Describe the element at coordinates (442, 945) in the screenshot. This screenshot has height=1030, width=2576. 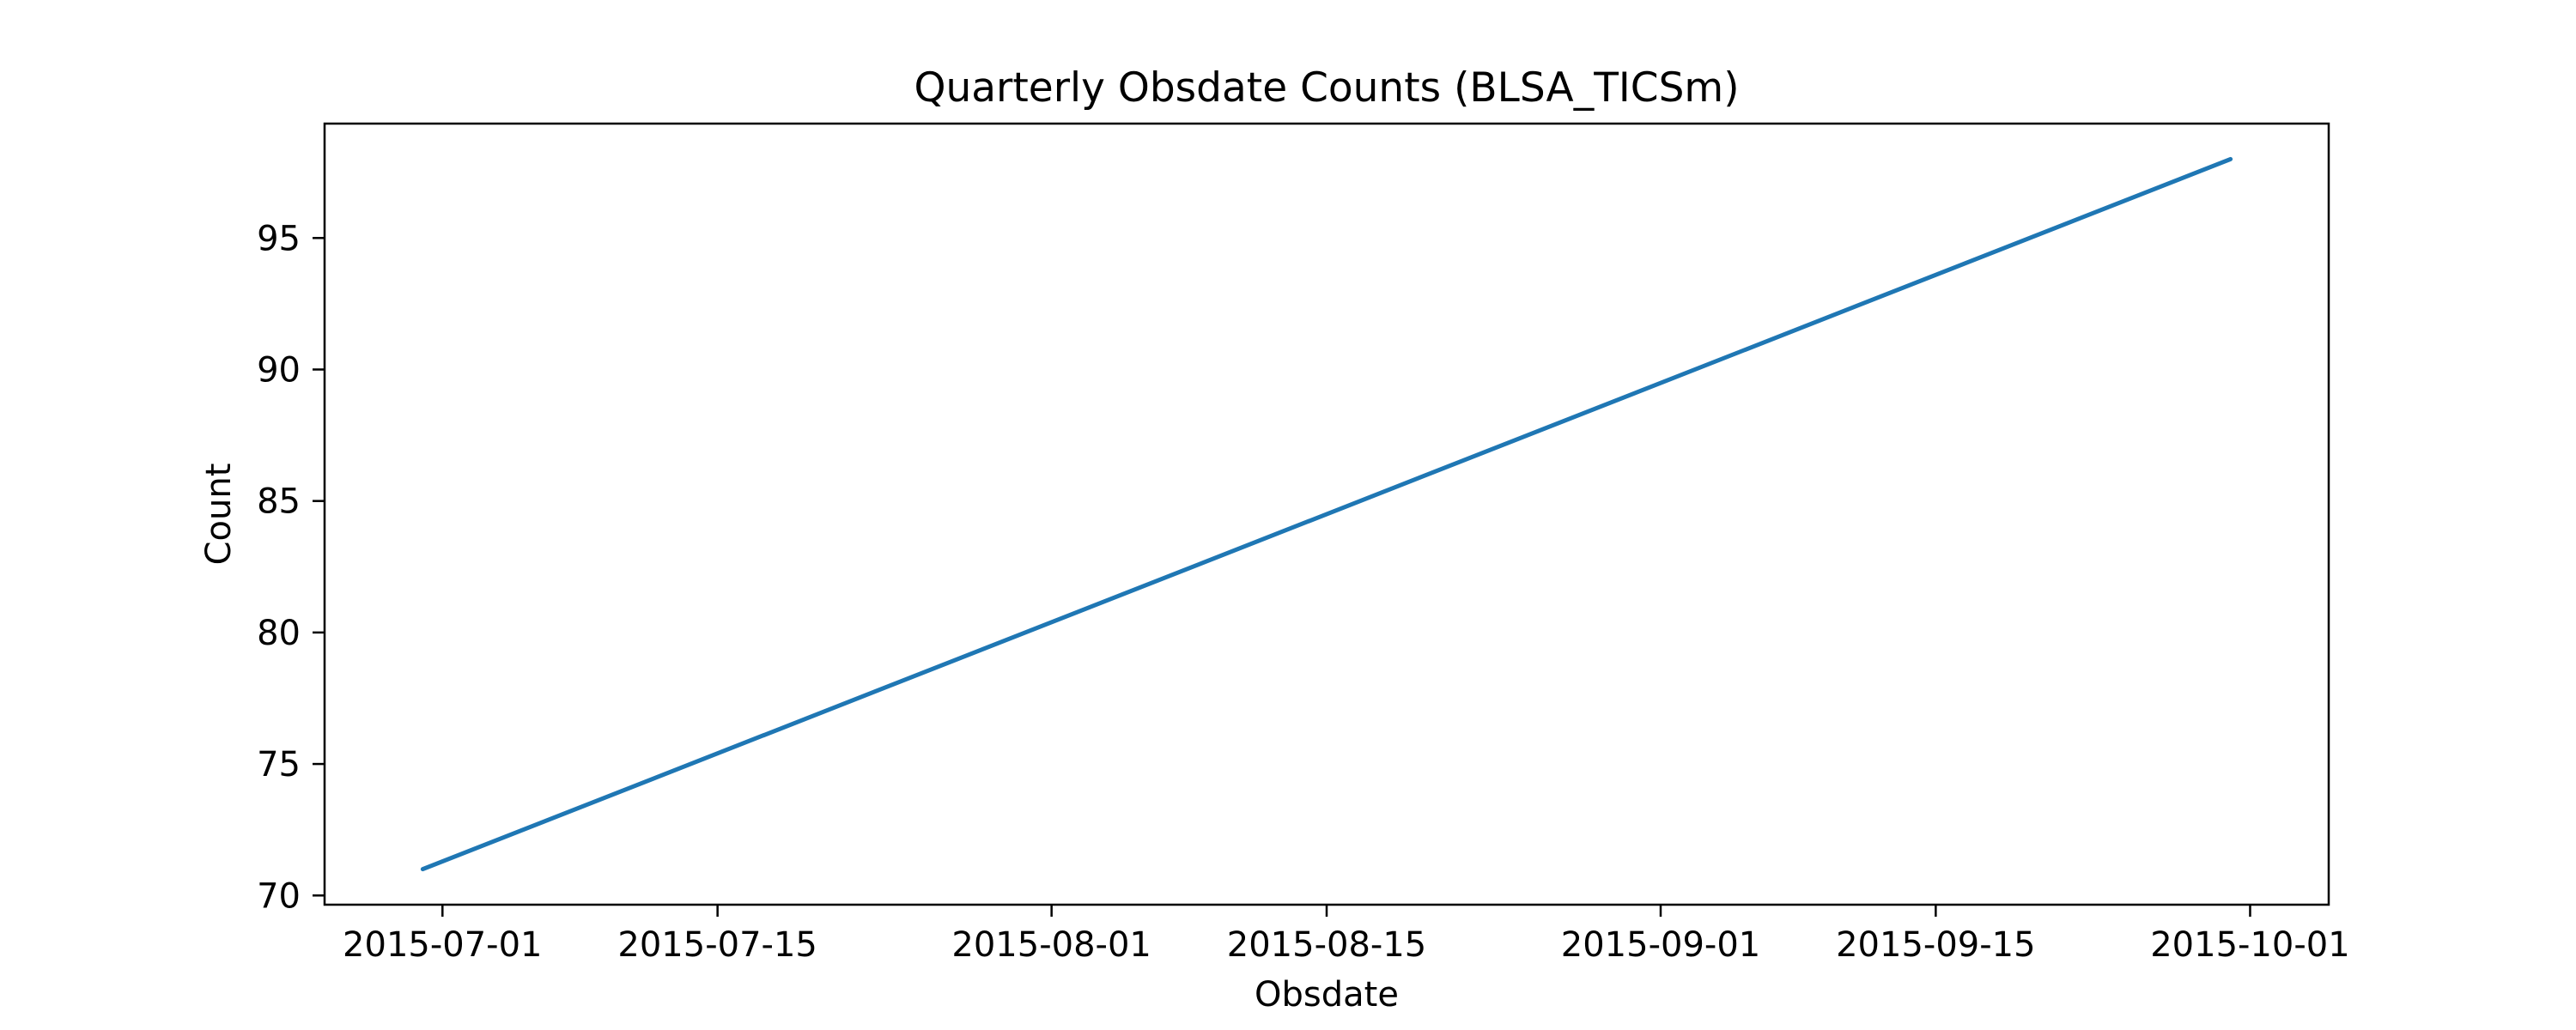
I see `x-tick-label: 2015-07-01` at that location.